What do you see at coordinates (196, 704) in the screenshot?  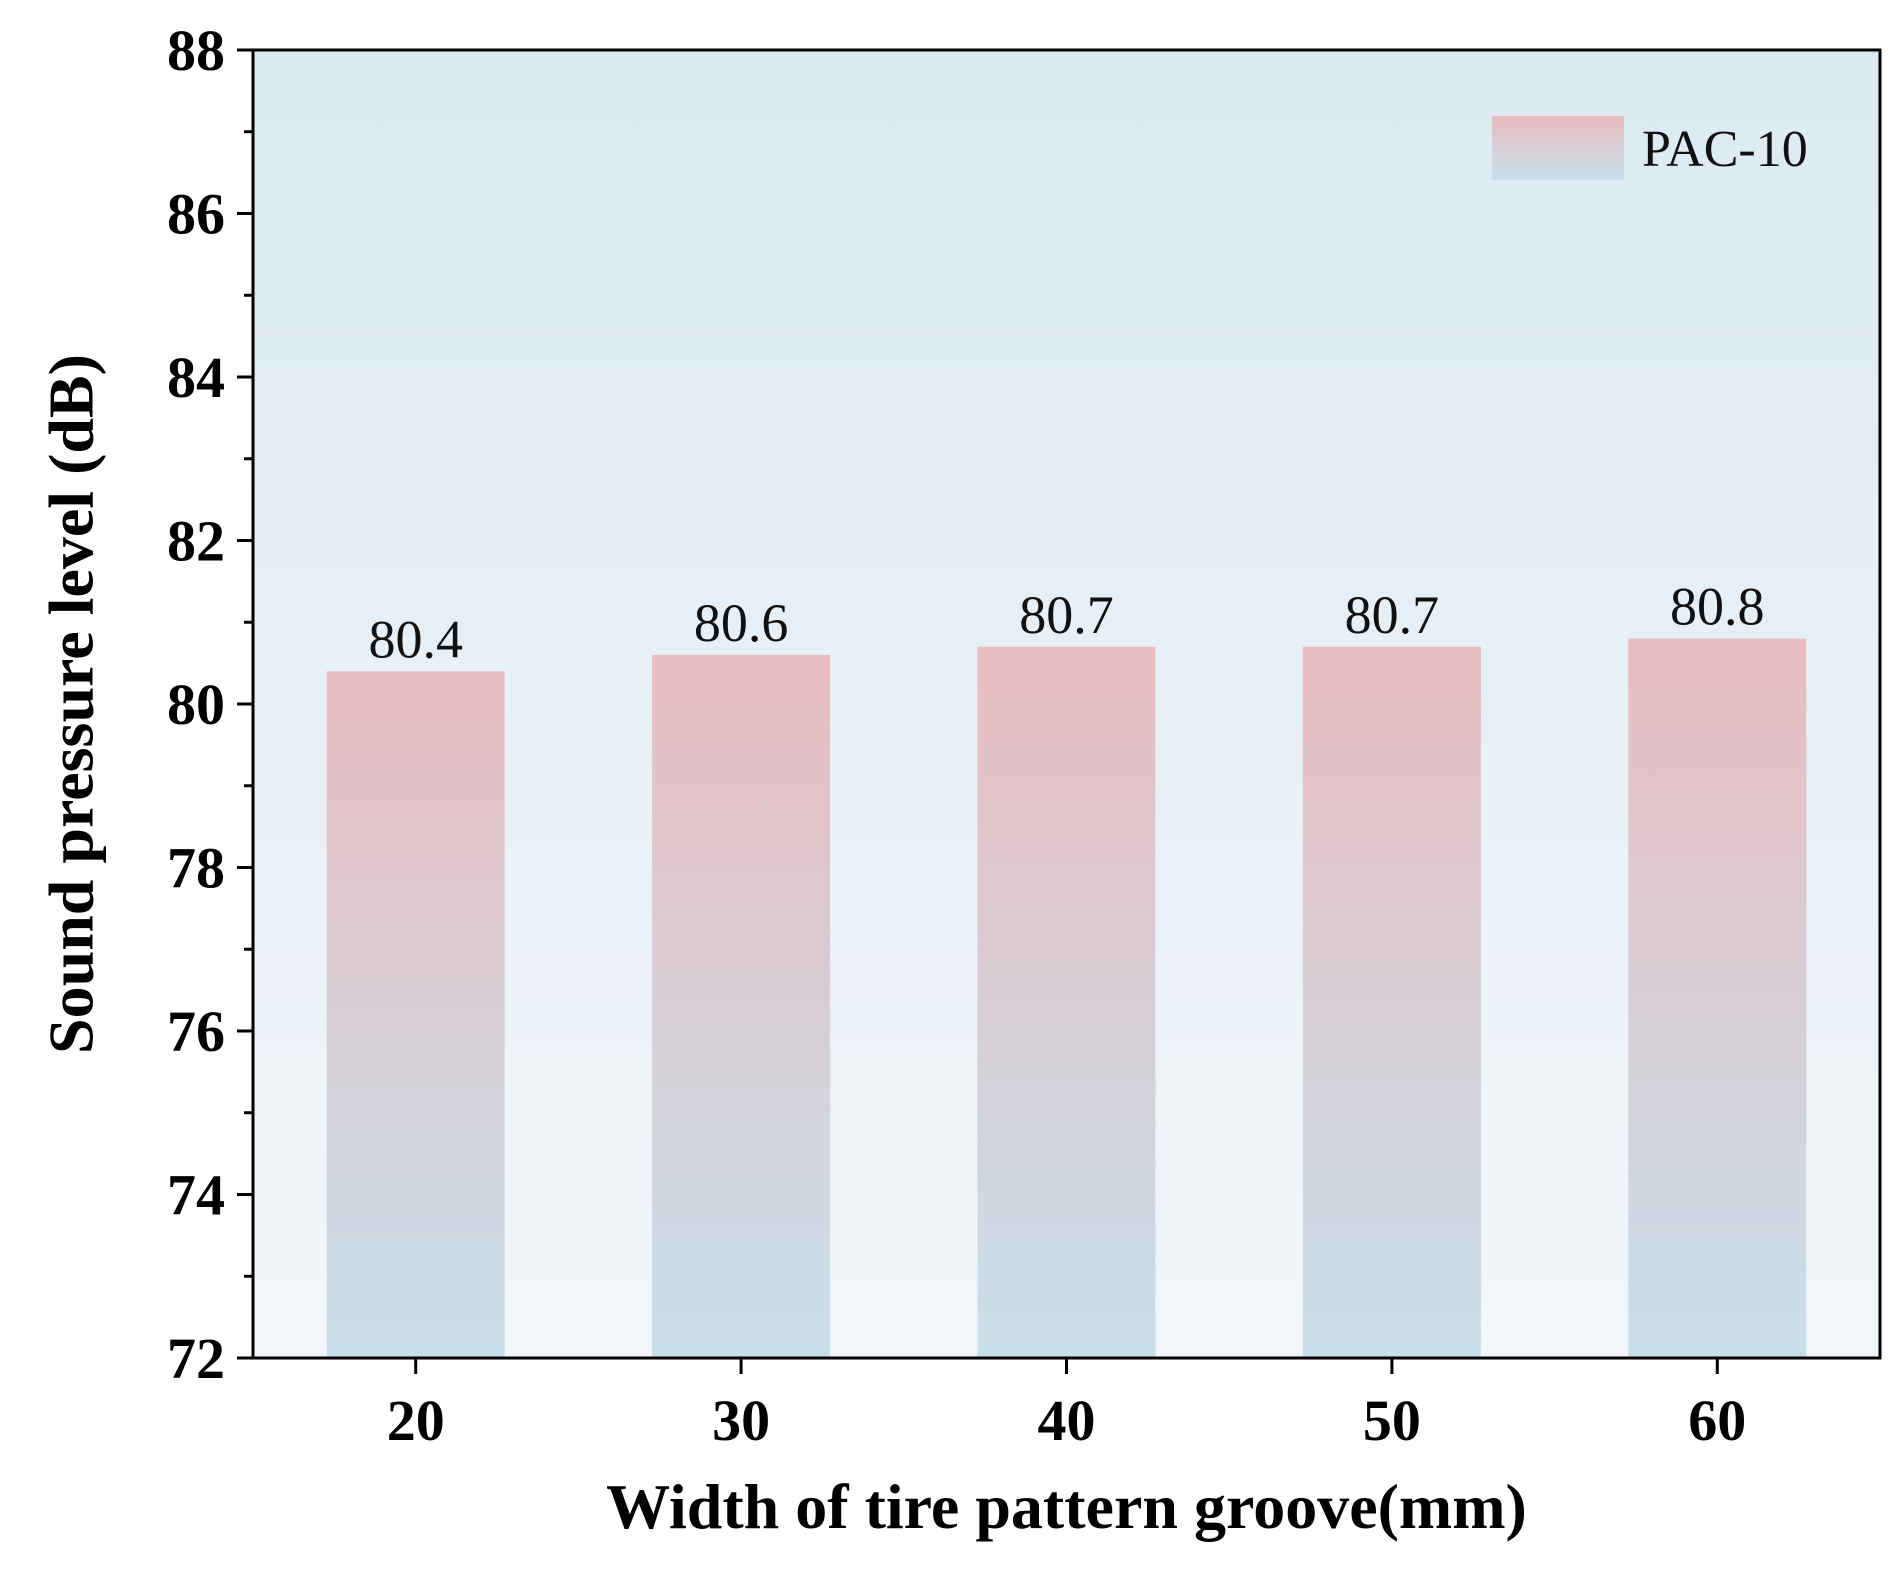 I see `y-tick-label-80: 80` at bounding box center [196, 704].